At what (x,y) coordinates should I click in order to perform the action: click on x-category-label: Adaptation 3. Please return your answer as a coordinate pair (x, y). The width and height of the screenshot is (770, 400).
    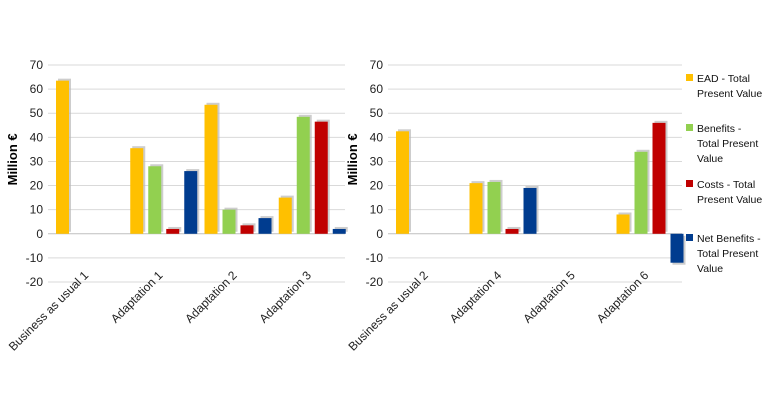
    Looking at the image, I should click on (285, 297).